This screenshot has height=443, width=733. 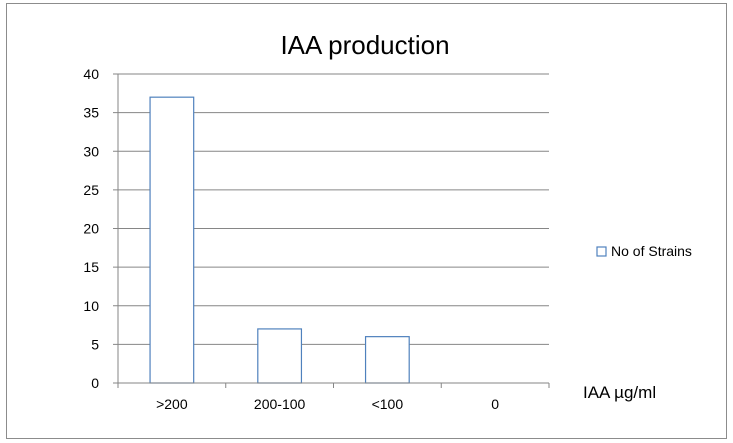 What do you see at coordinates (364, 45) in the screenshot?
I see `chart-title: IAA production` at bounding box center [364, 45].